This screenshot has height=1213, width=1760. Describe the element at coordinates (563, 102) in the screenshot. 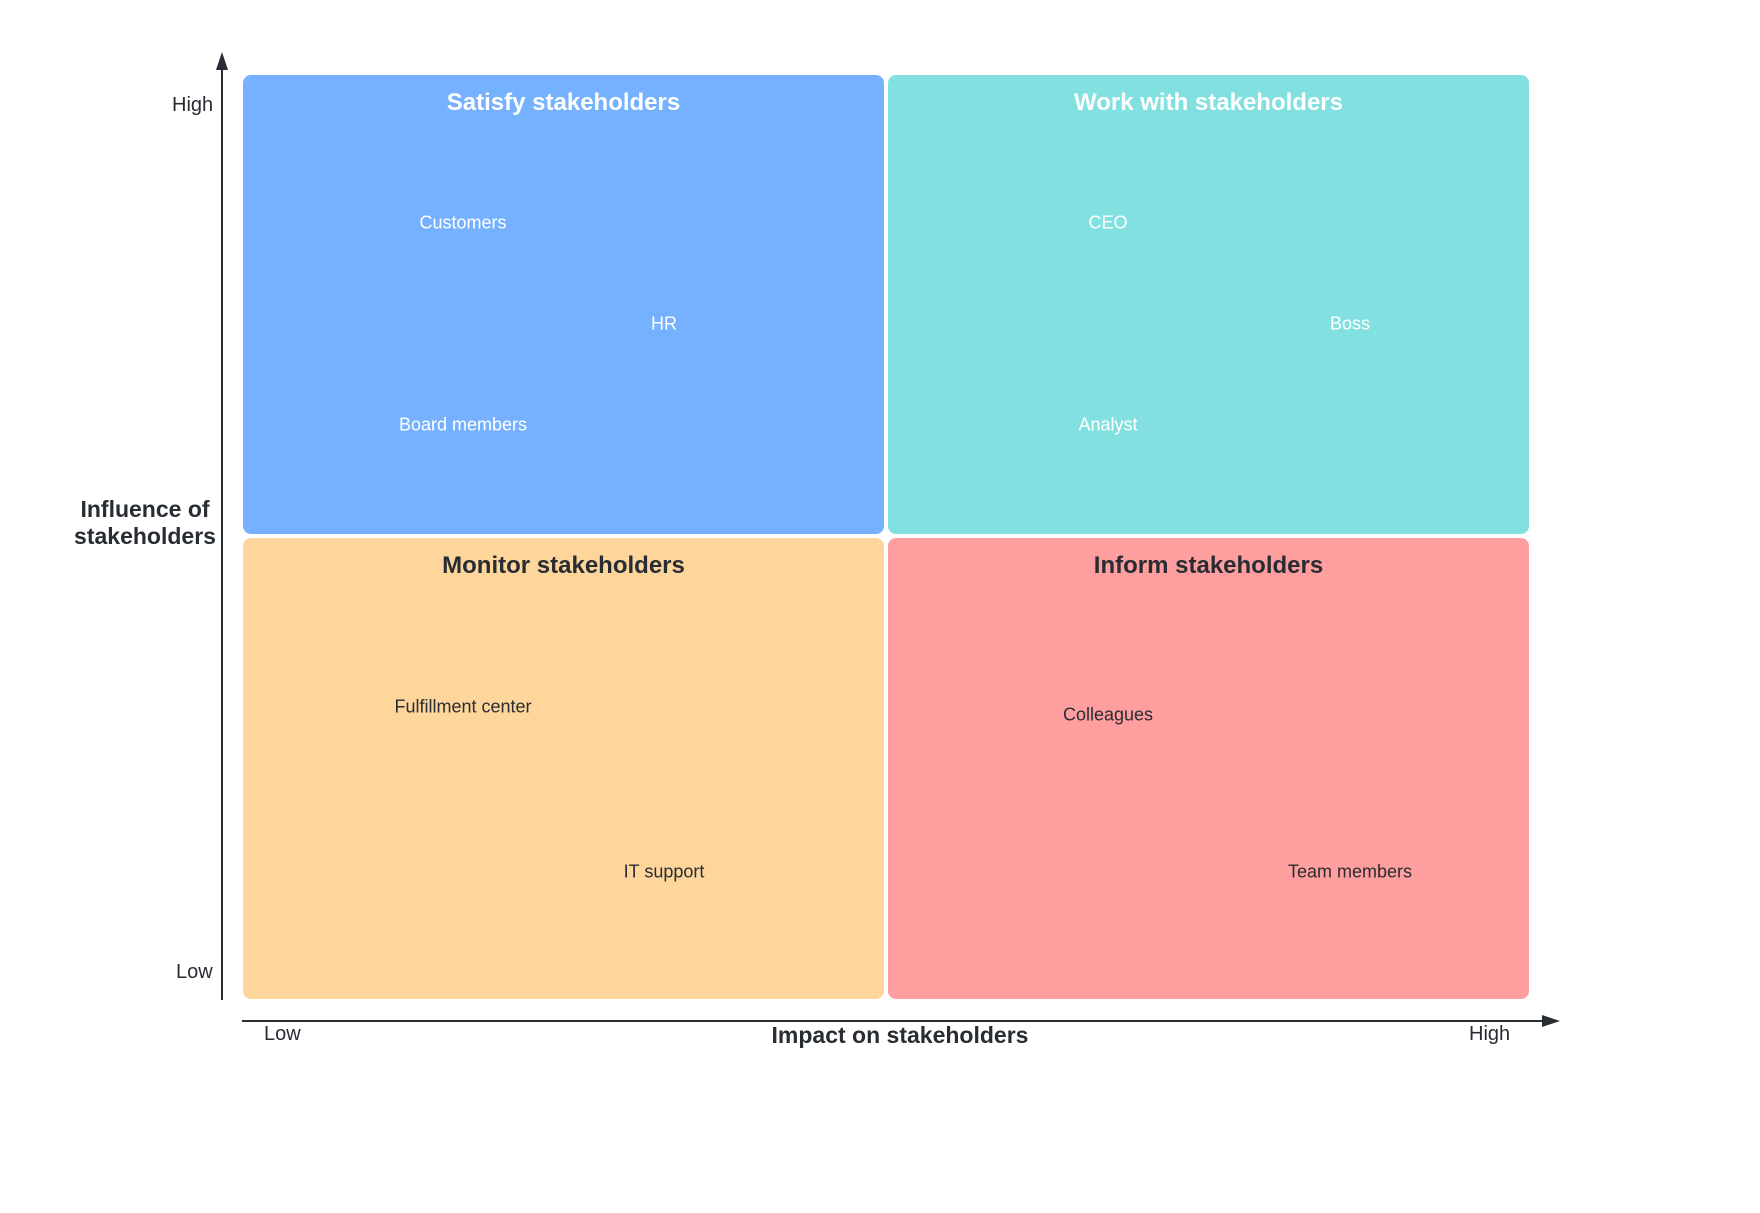

I see `quadrant-title-satisfy: Satisfy stakeholders` at that location.